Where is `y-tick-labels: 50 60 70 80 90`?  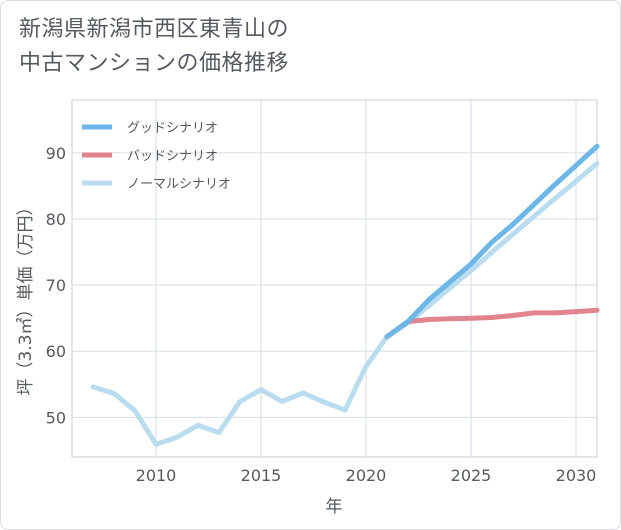 y-tick-labels: 50 60 70 80 90 is located at coordinates (56, 285).